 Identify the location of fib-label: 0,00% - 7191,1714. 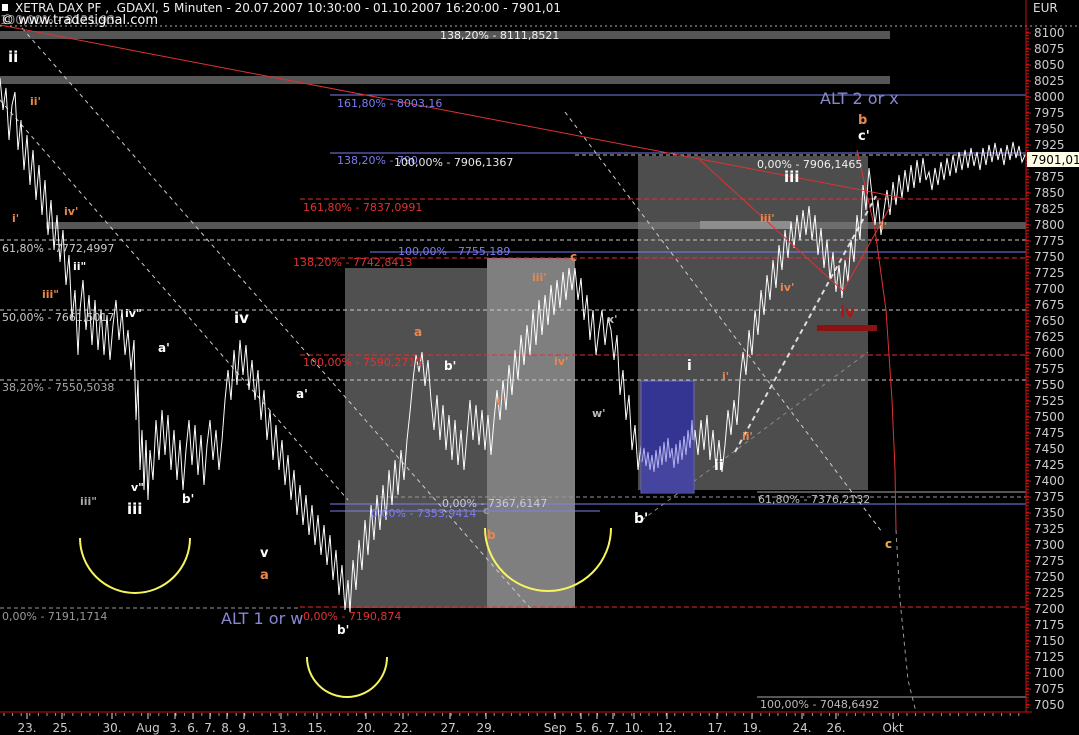
(54, 616).